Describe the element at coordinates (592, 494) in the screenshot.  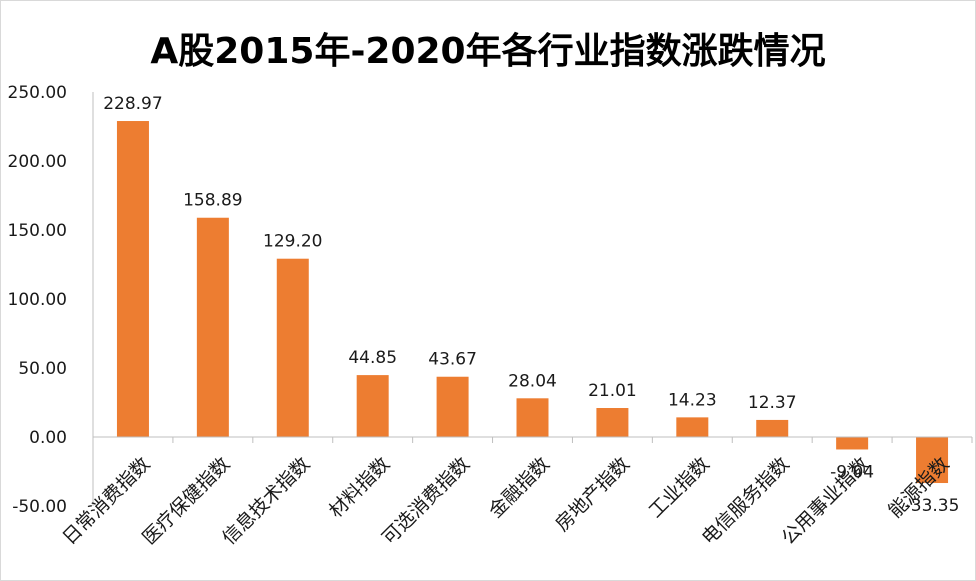
I see `category-label: 房地产指数` at that location.